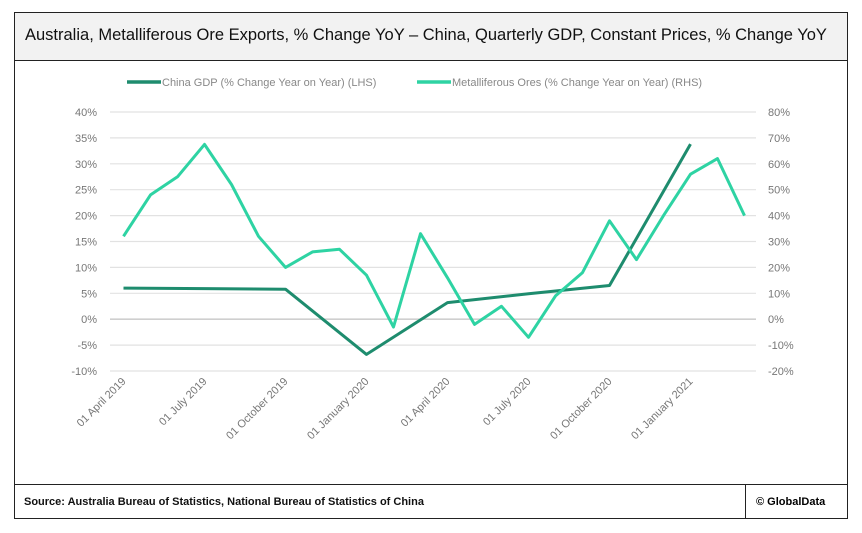 The width and height of the screenshot is (862, 533). Describe the element at coordinates (779, 268) in the screenshot. I see `y-right-tick-label: 20%` at that location.